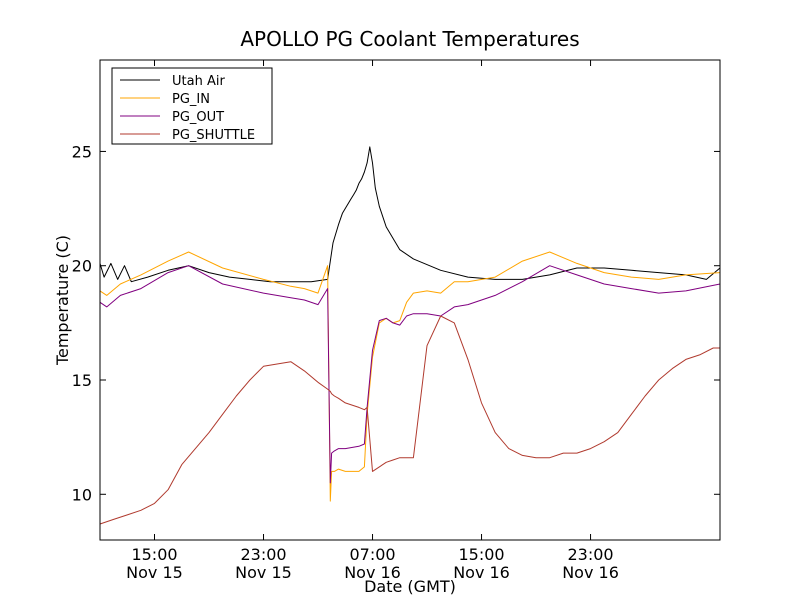 Image resolution: width=800 pixels, height=600 pixels. Describe the element at coordinates (82, 380) in the screenshot. I see `y-tick-label: 15` at that location.